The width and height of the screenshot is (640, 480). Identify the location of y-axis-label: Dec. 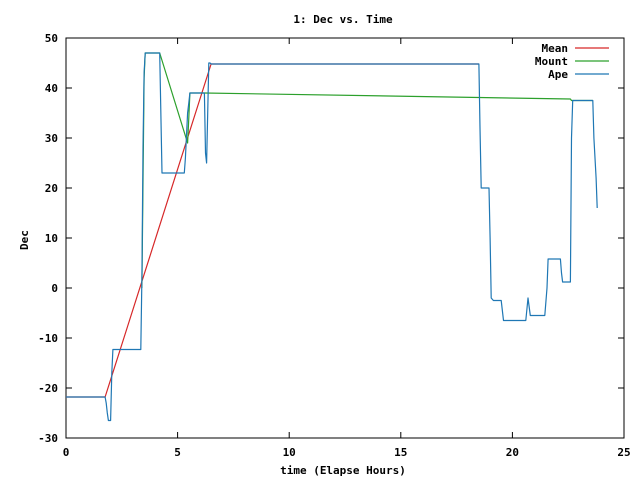
(24, 240).